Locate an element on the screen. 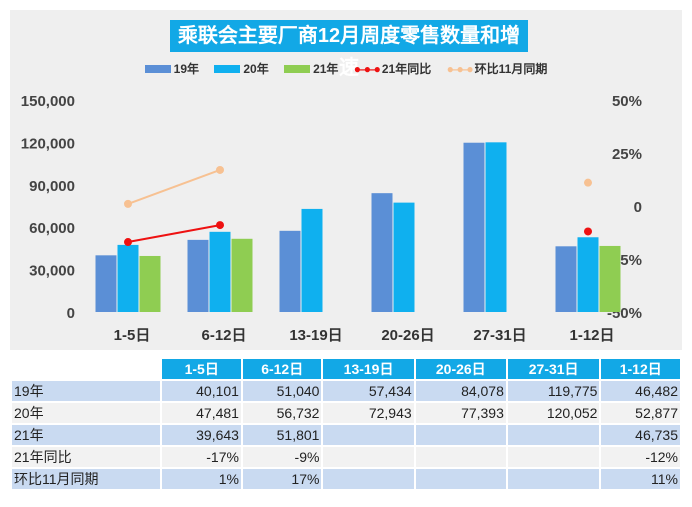 Image resolution: width=692 pixels, height=507 pixels. y-tick-label: 30,000 is located at coordinates (52, 271).